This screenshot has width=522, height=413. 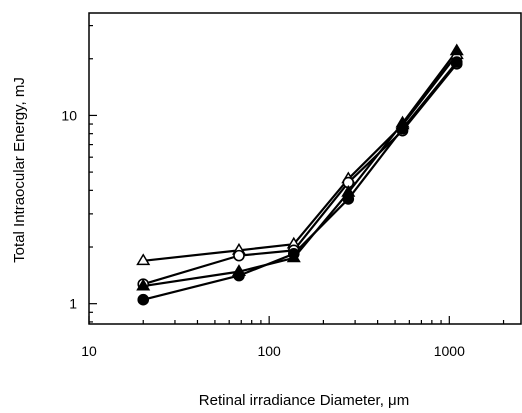 What do you see at coordinates (19, 170) in the screenshot?
I see `y-axis-label: Total Intraocular Energy, mJ` at bounding box center [19, 170].